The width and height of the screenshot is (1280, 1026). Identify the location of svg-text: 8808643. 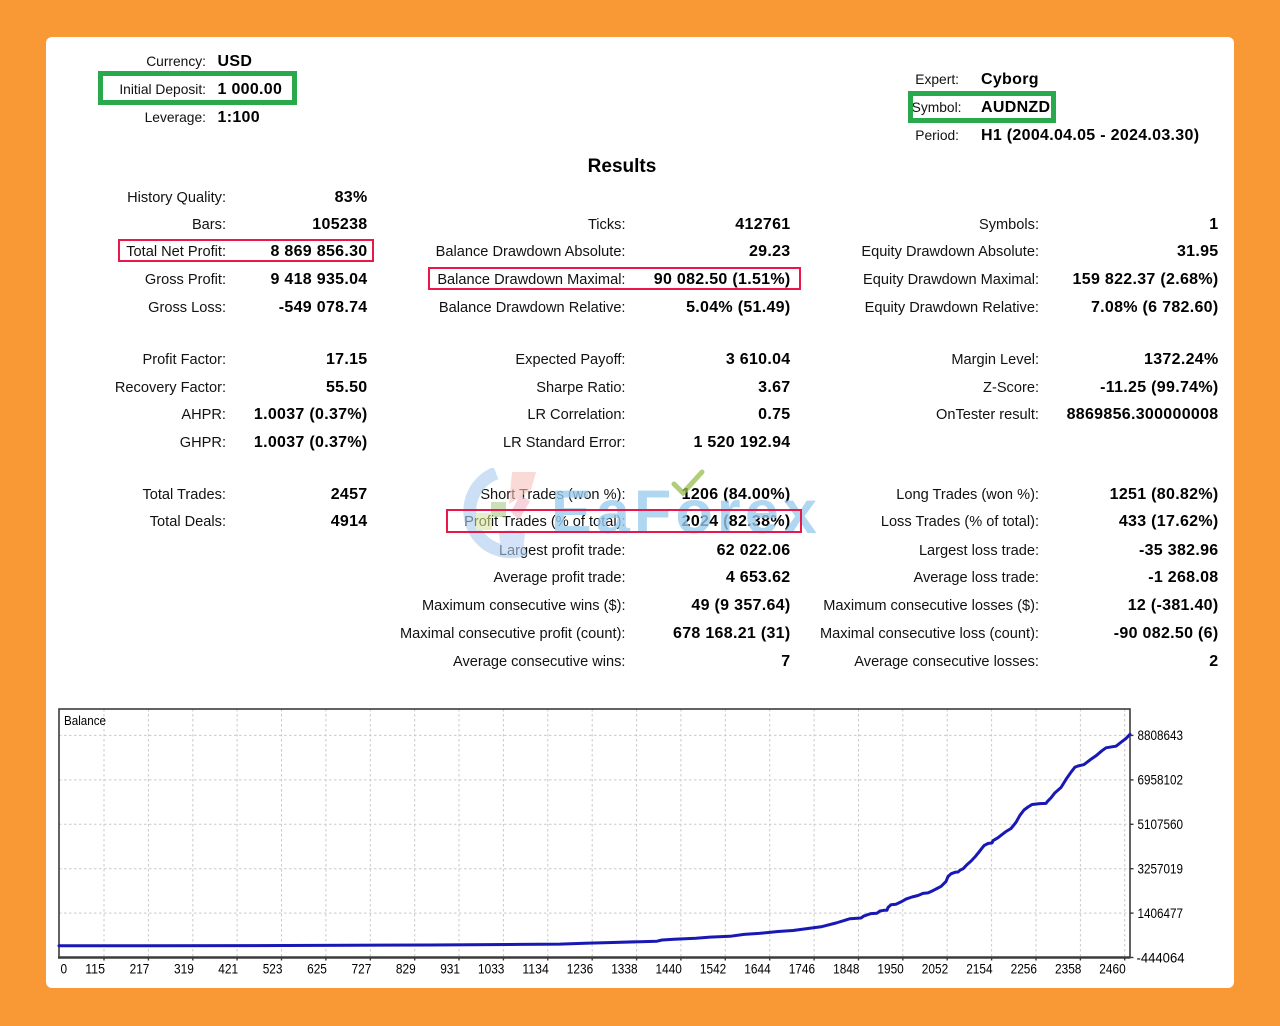
(1161, 735).